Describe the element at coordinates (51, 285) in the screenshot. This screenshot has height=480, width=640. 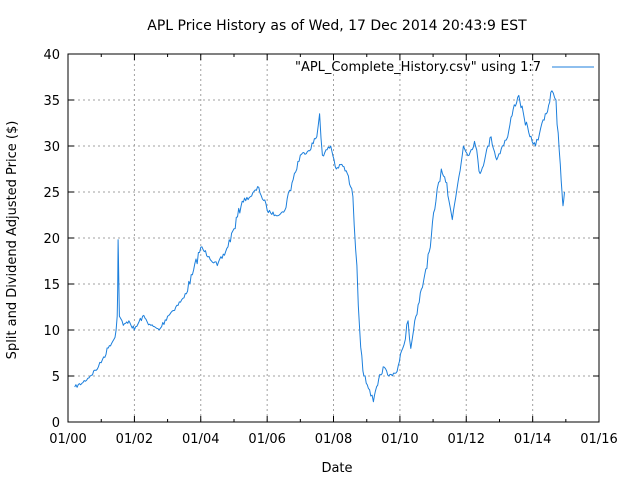
I see `y-tick-label: 15` at that location.